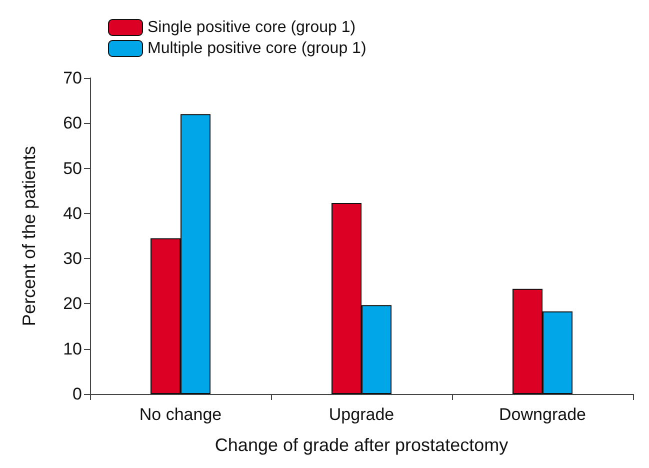  I want to click on x-axis-title: Change of grade after prostatectomy, so click(361, 445).